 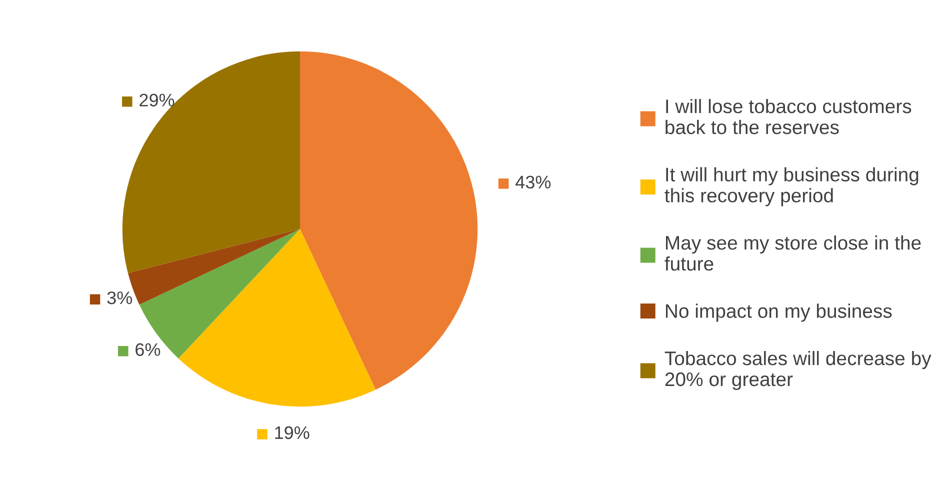 What do you see at coordinates (119, 297) in the screenshot?
I see `data-label: 3%` at bounding box center [119, 297].